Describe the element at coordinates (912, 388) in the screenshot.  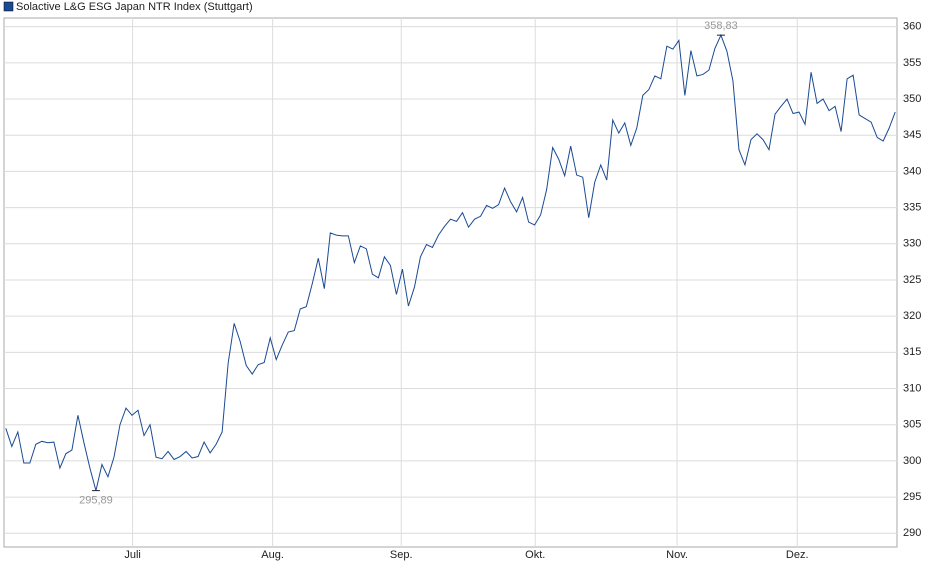
I see `y-tick-label: 310` at that location.